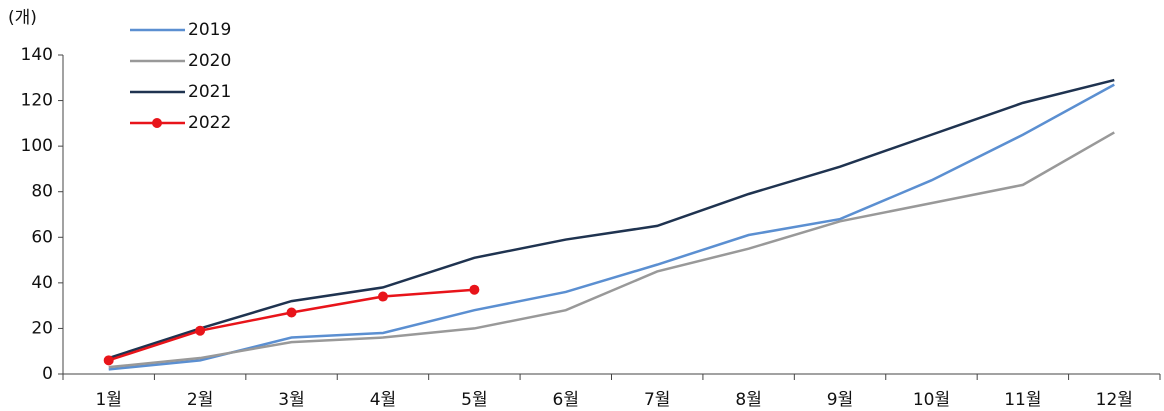 The height and width of the screenshot is (411, 1164). What do you see at coordinates (748, 400) in the screenshot?
I see `x-tick-label: 8월` at bounding box center [748, 400].